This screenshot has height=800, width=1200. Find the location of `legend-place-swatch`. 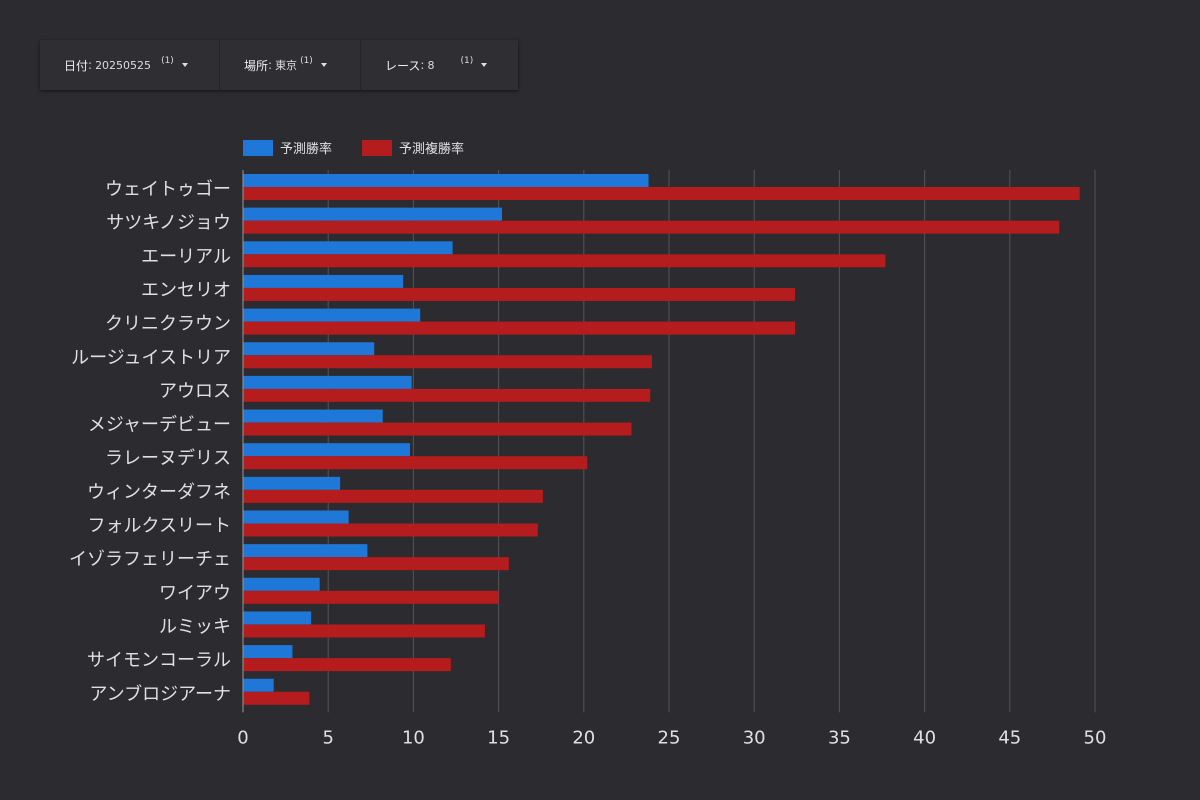

legend-place-swatch is located at coordinates (377, 148).